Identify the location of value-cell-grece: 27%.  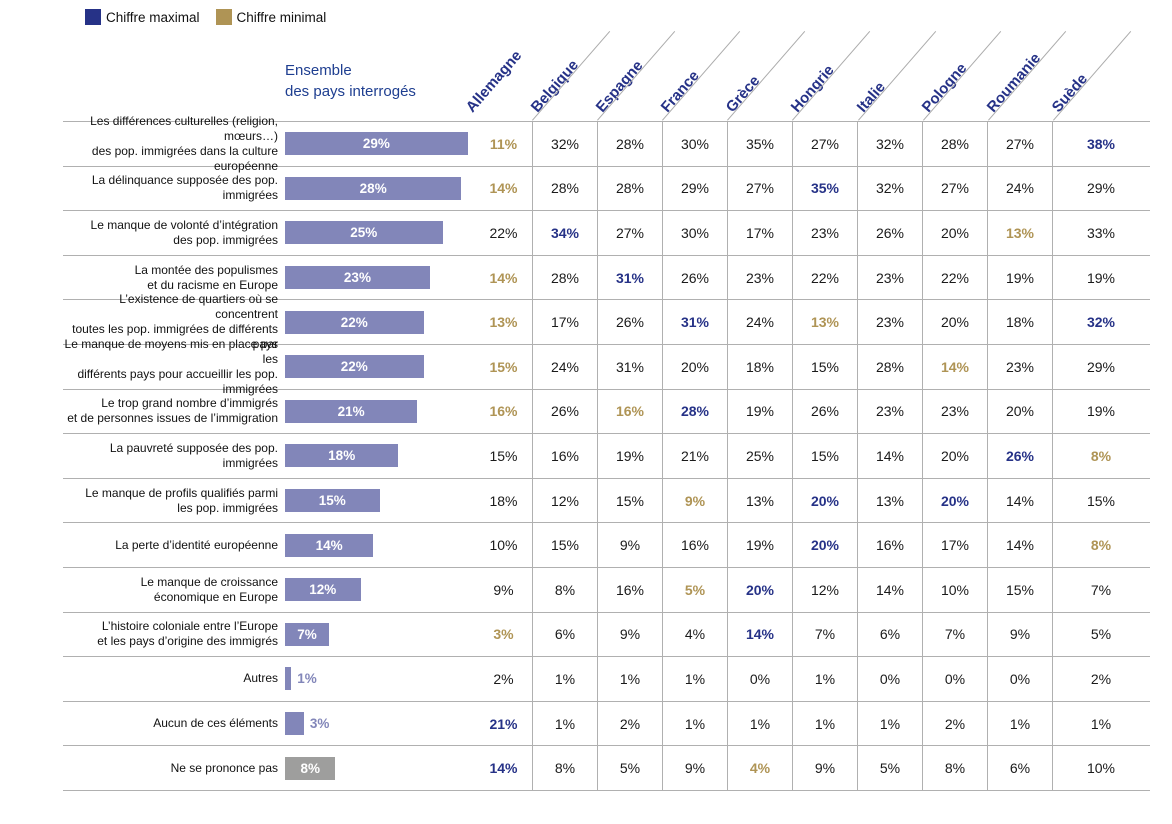
(759, 188).